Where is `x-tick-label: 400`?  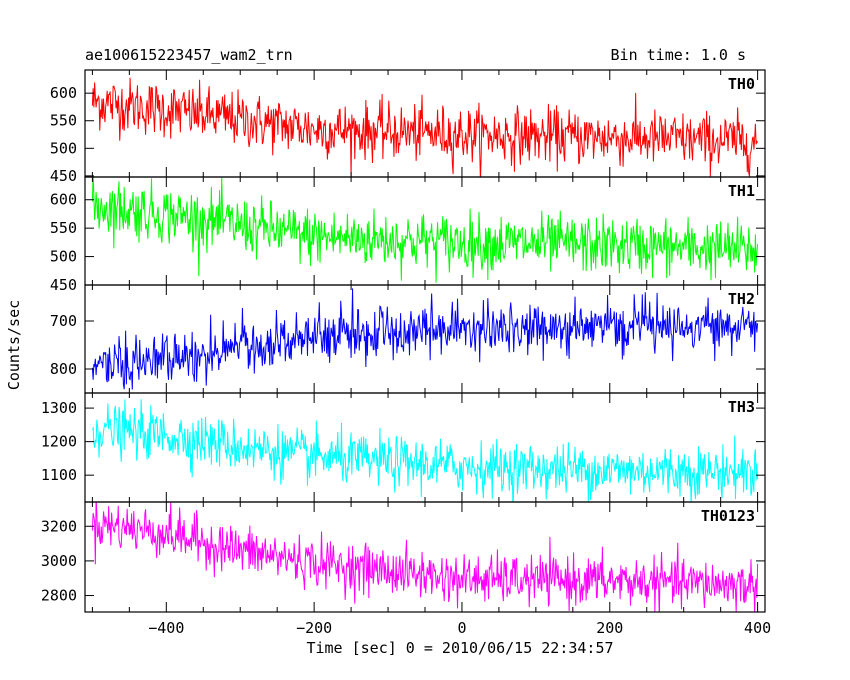 x-tick-label: 400 is located at coordinates (757, 628).